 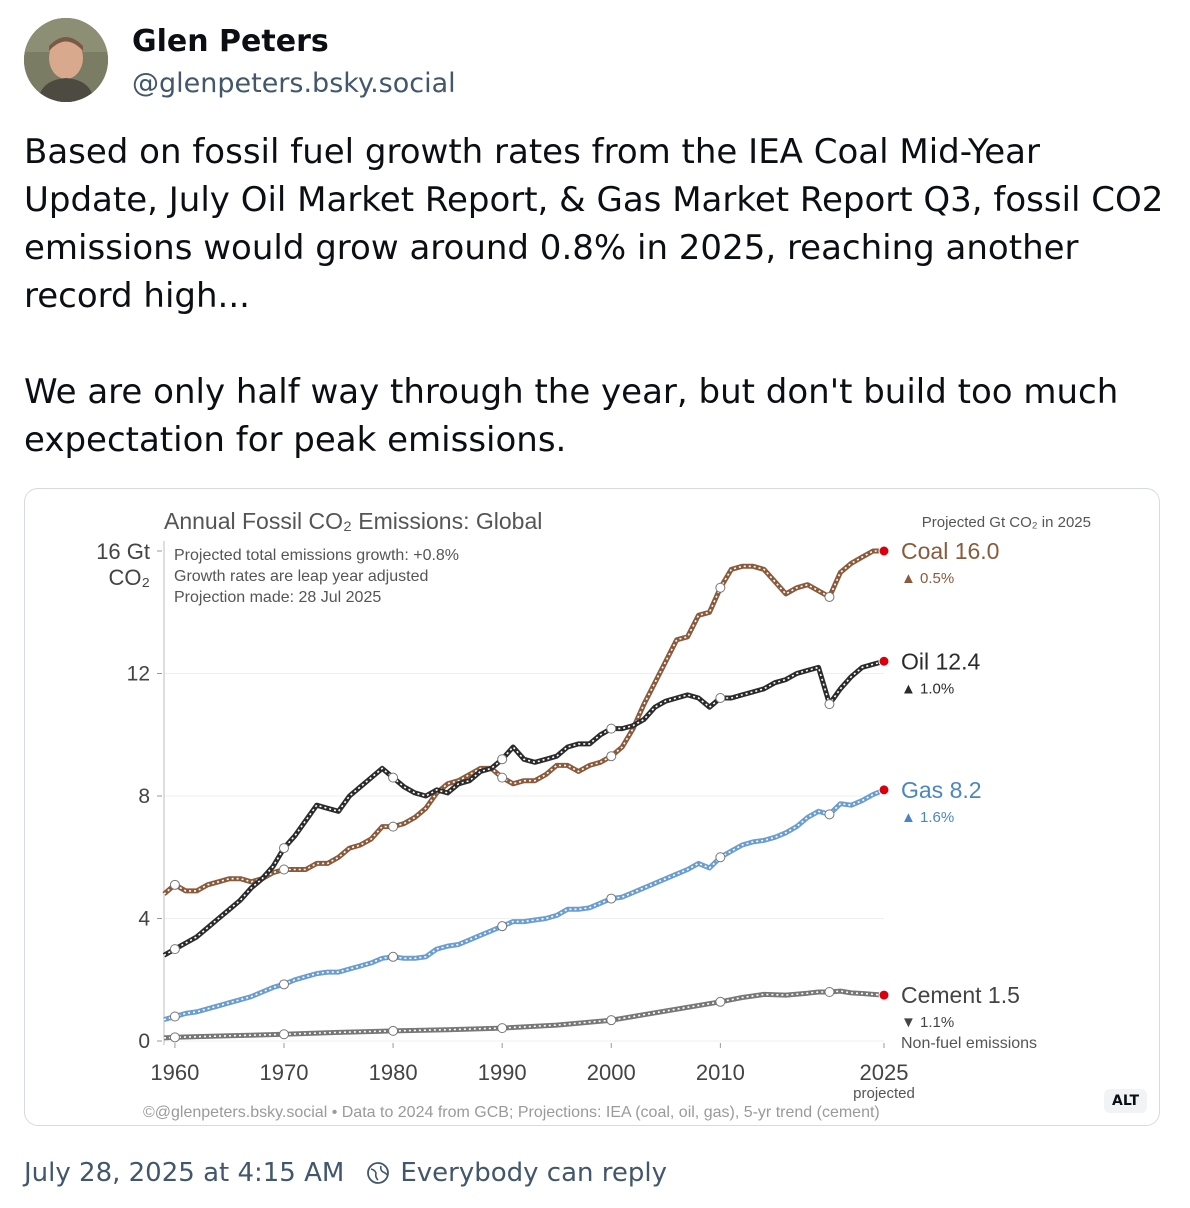 What do you see at coordinates (144, 796) in the screenshot?
I see `y-tick-label: 8` at bounding box center [144, 796].